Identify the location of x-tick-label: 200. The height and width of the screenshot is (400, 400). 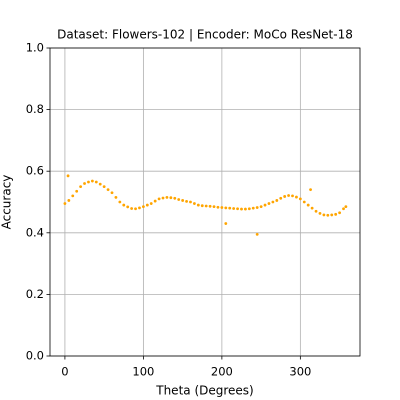
(222, 372).